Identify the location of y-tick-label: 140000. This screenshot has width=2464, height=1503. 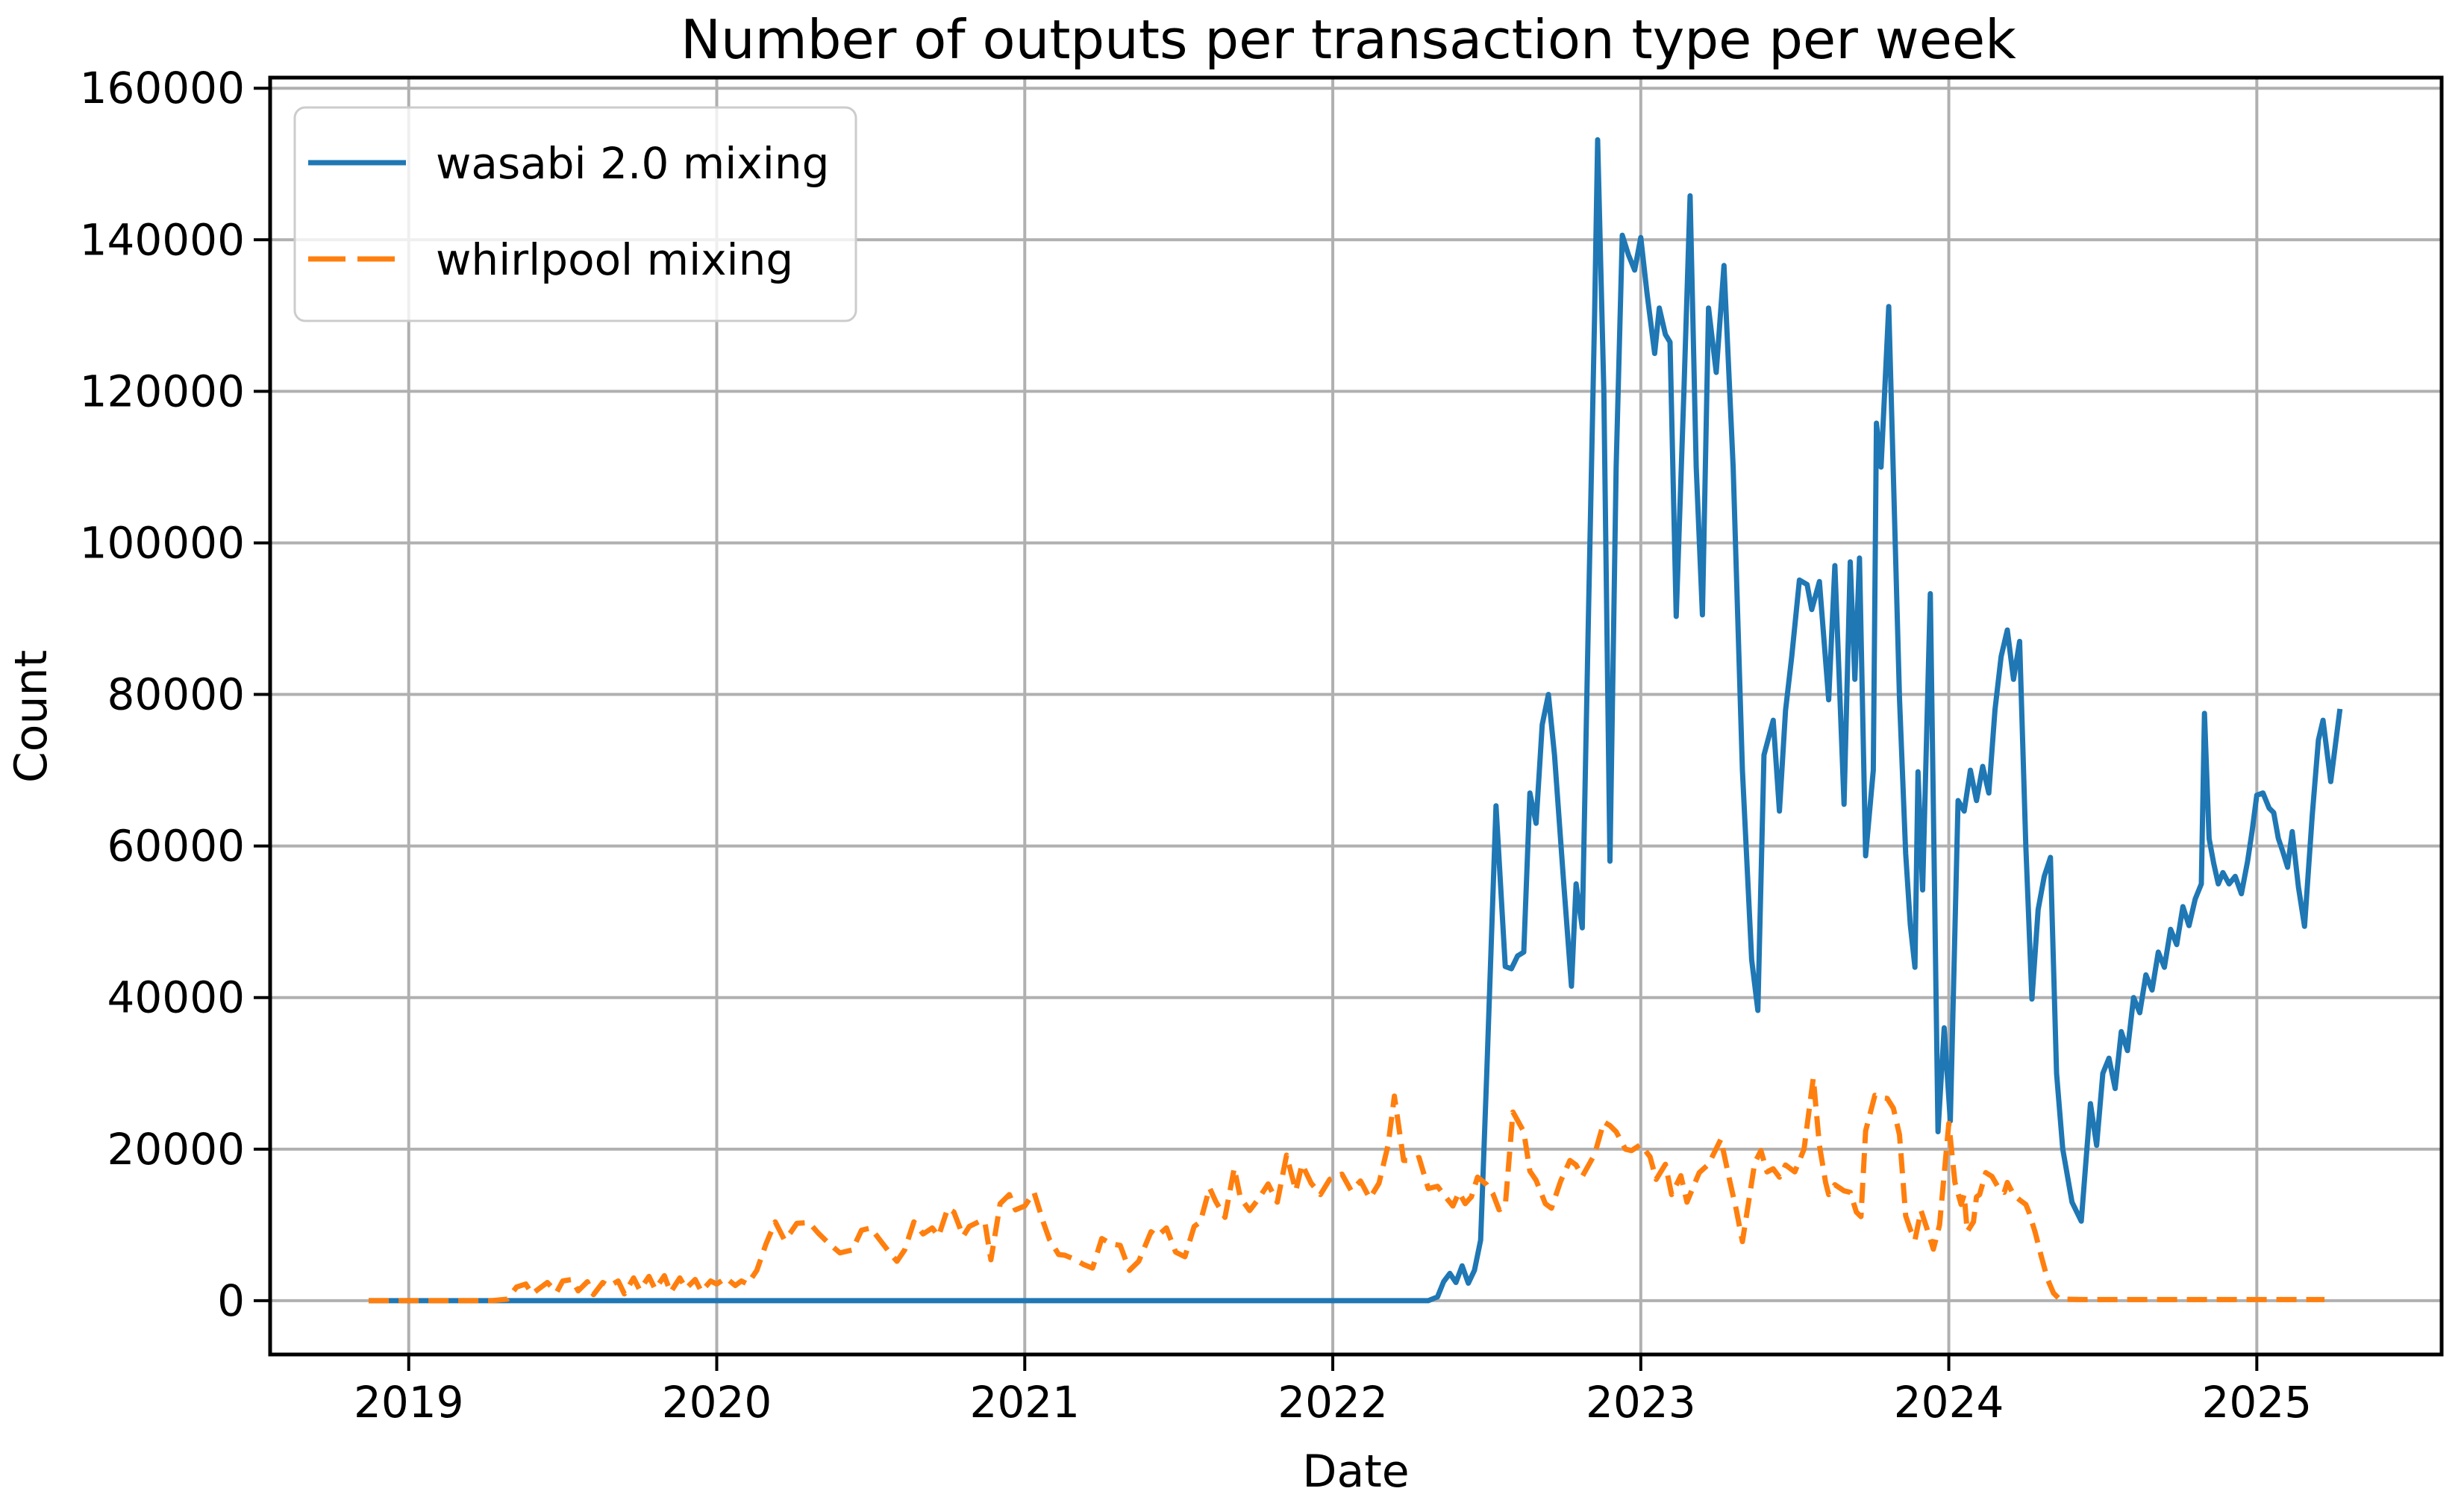
(162, 239).